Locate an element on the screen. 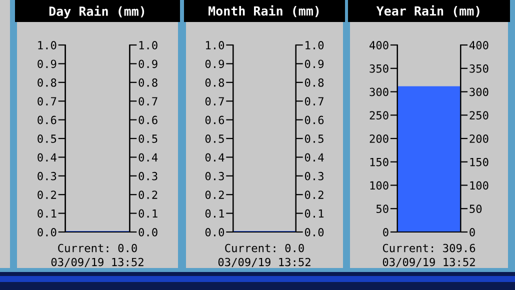 Image resolution: width=515 pixels, height=290 pixels. y-tick-label: 350 is located at coordinates (379, 68).